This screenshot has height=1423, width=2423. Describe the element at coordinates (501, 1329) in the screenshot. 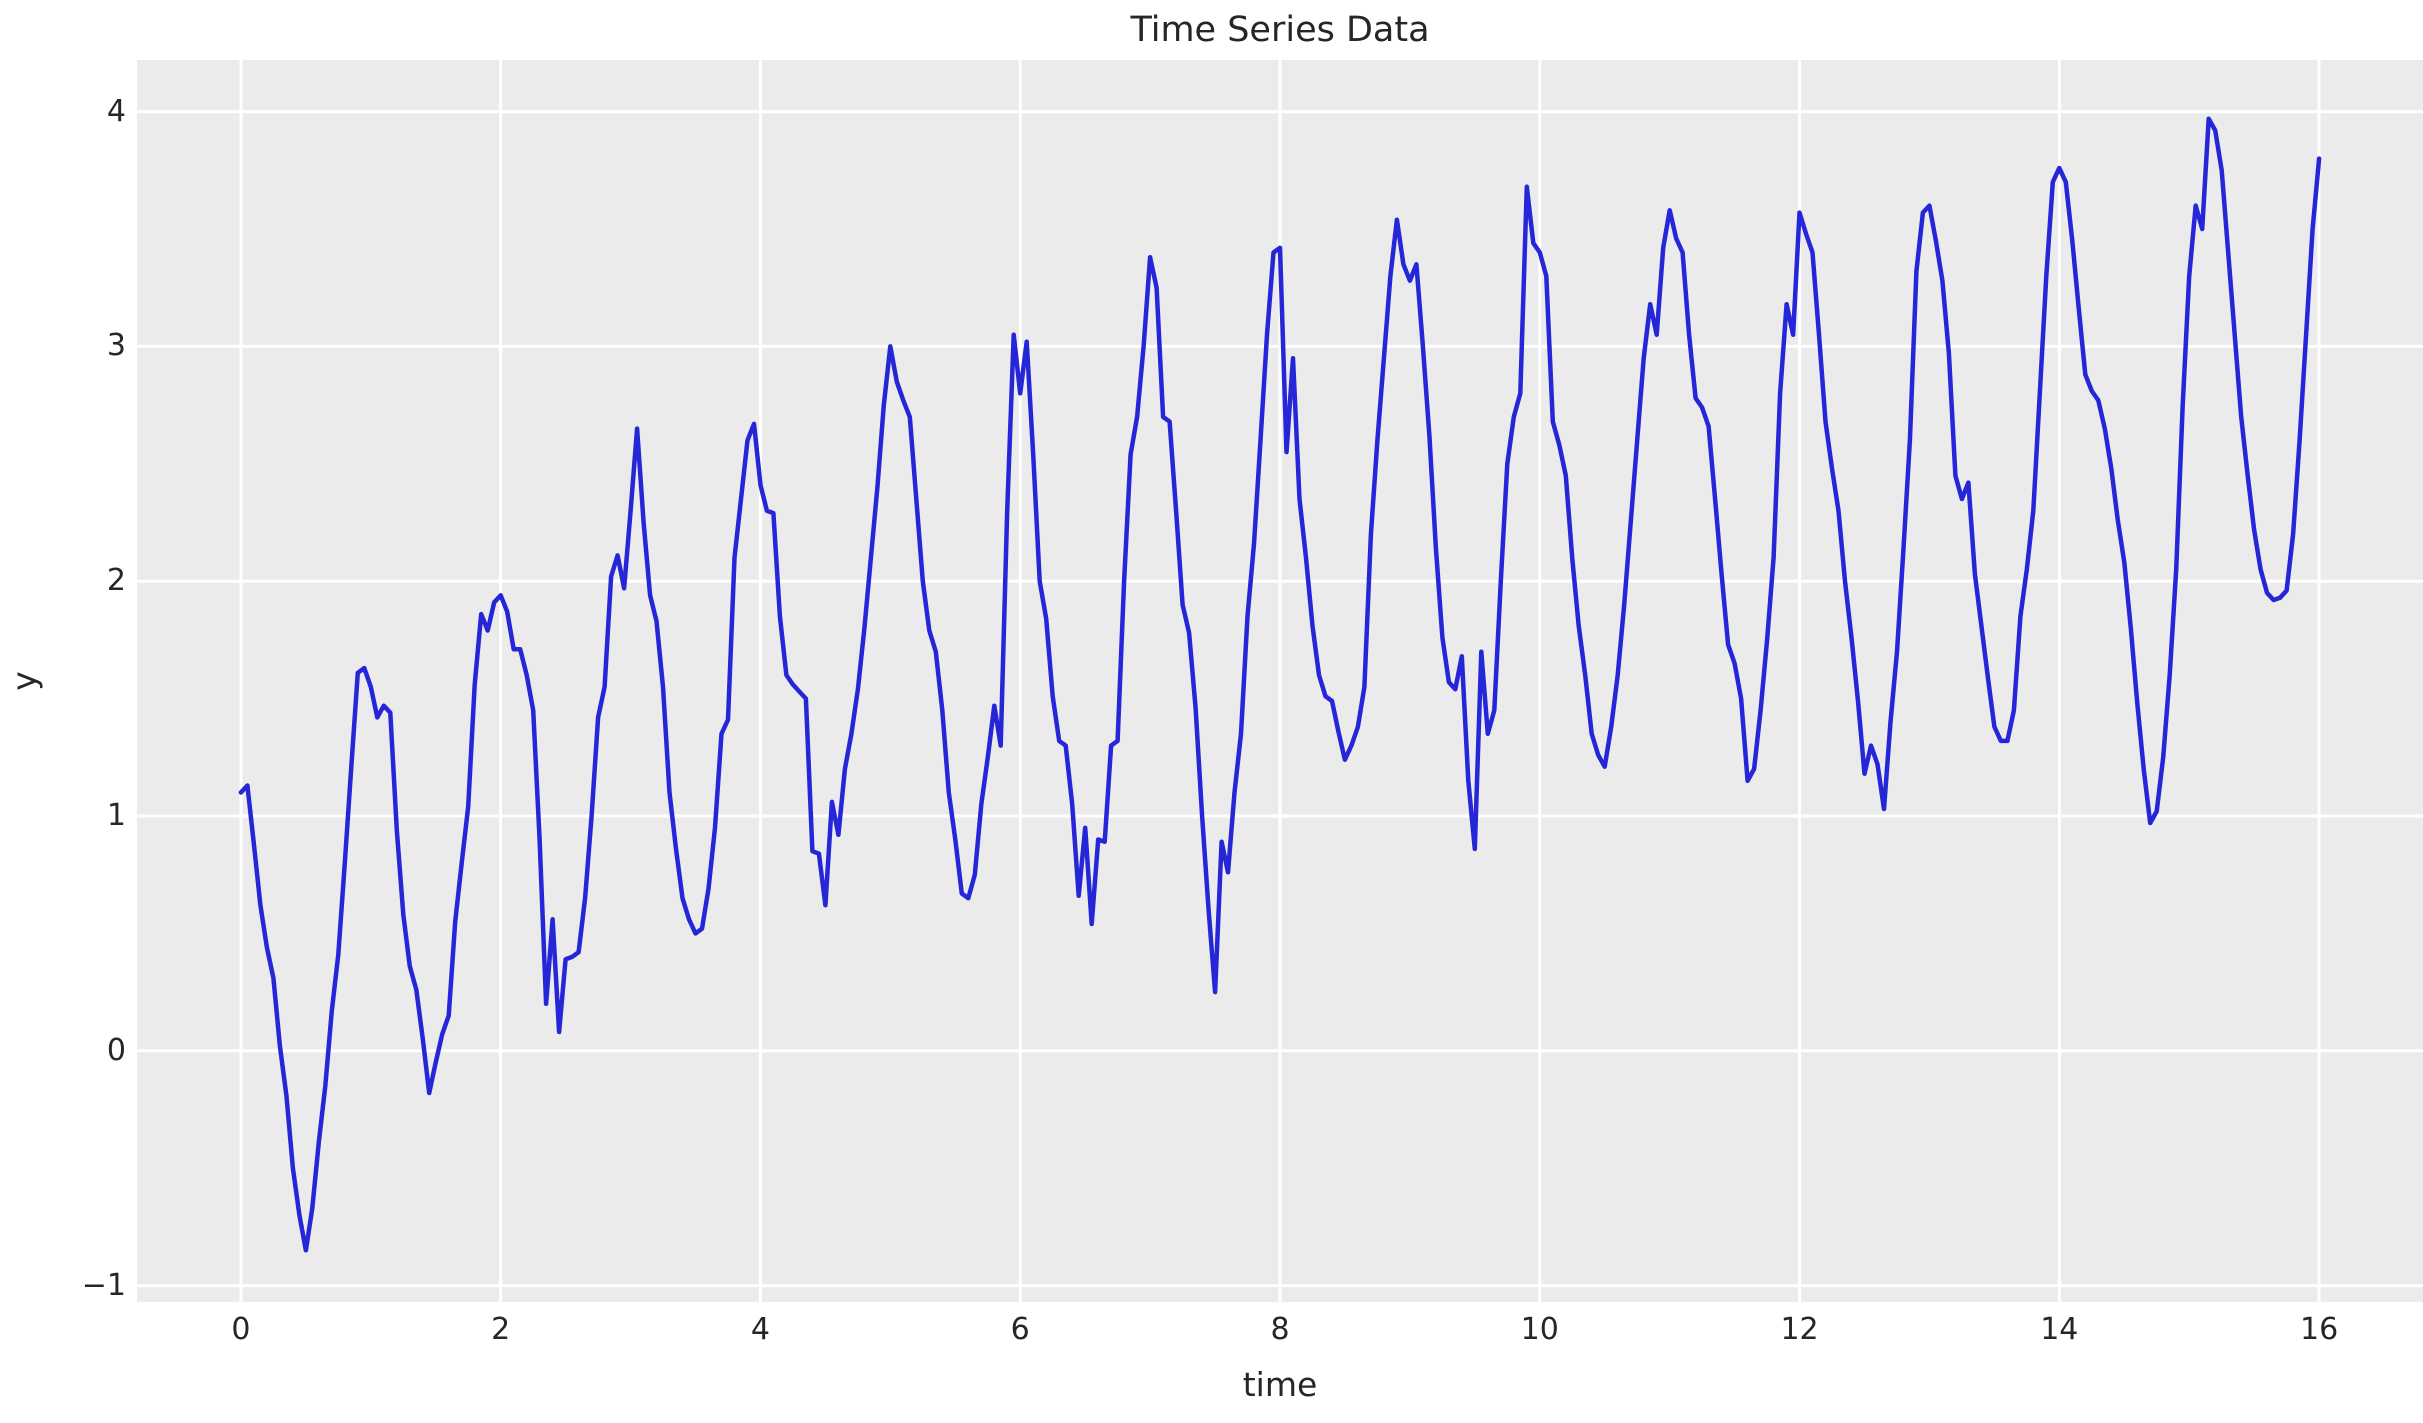

I see `x-tick-label-2: 2` at that location.